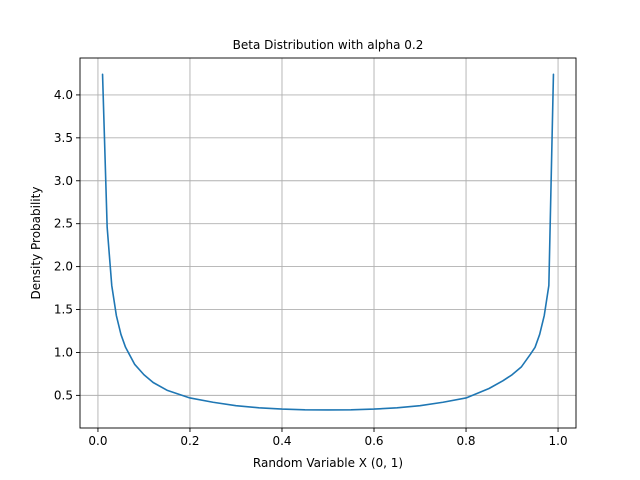 This screenshot has height=480, width=640. Describe the element at coordinates (189, 441) in the screenshot. I see `x-tick-label: 0.2` at that location.